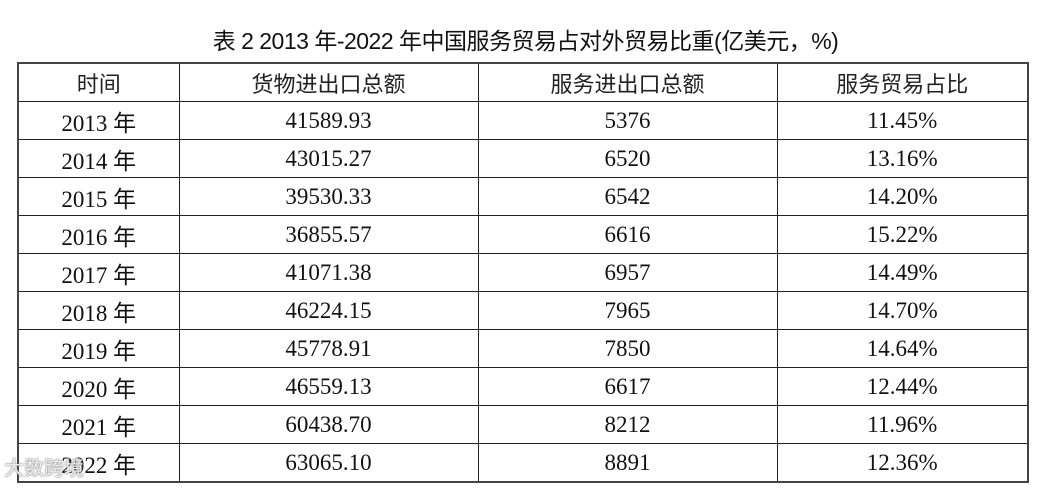 Image resolution: width=1051 pixels, height=497 pixels. What do you see at coordinates (328, 120) in the screenshot?
I see `cell-goods-total: 41589.93` at bounding box center [328, 120].